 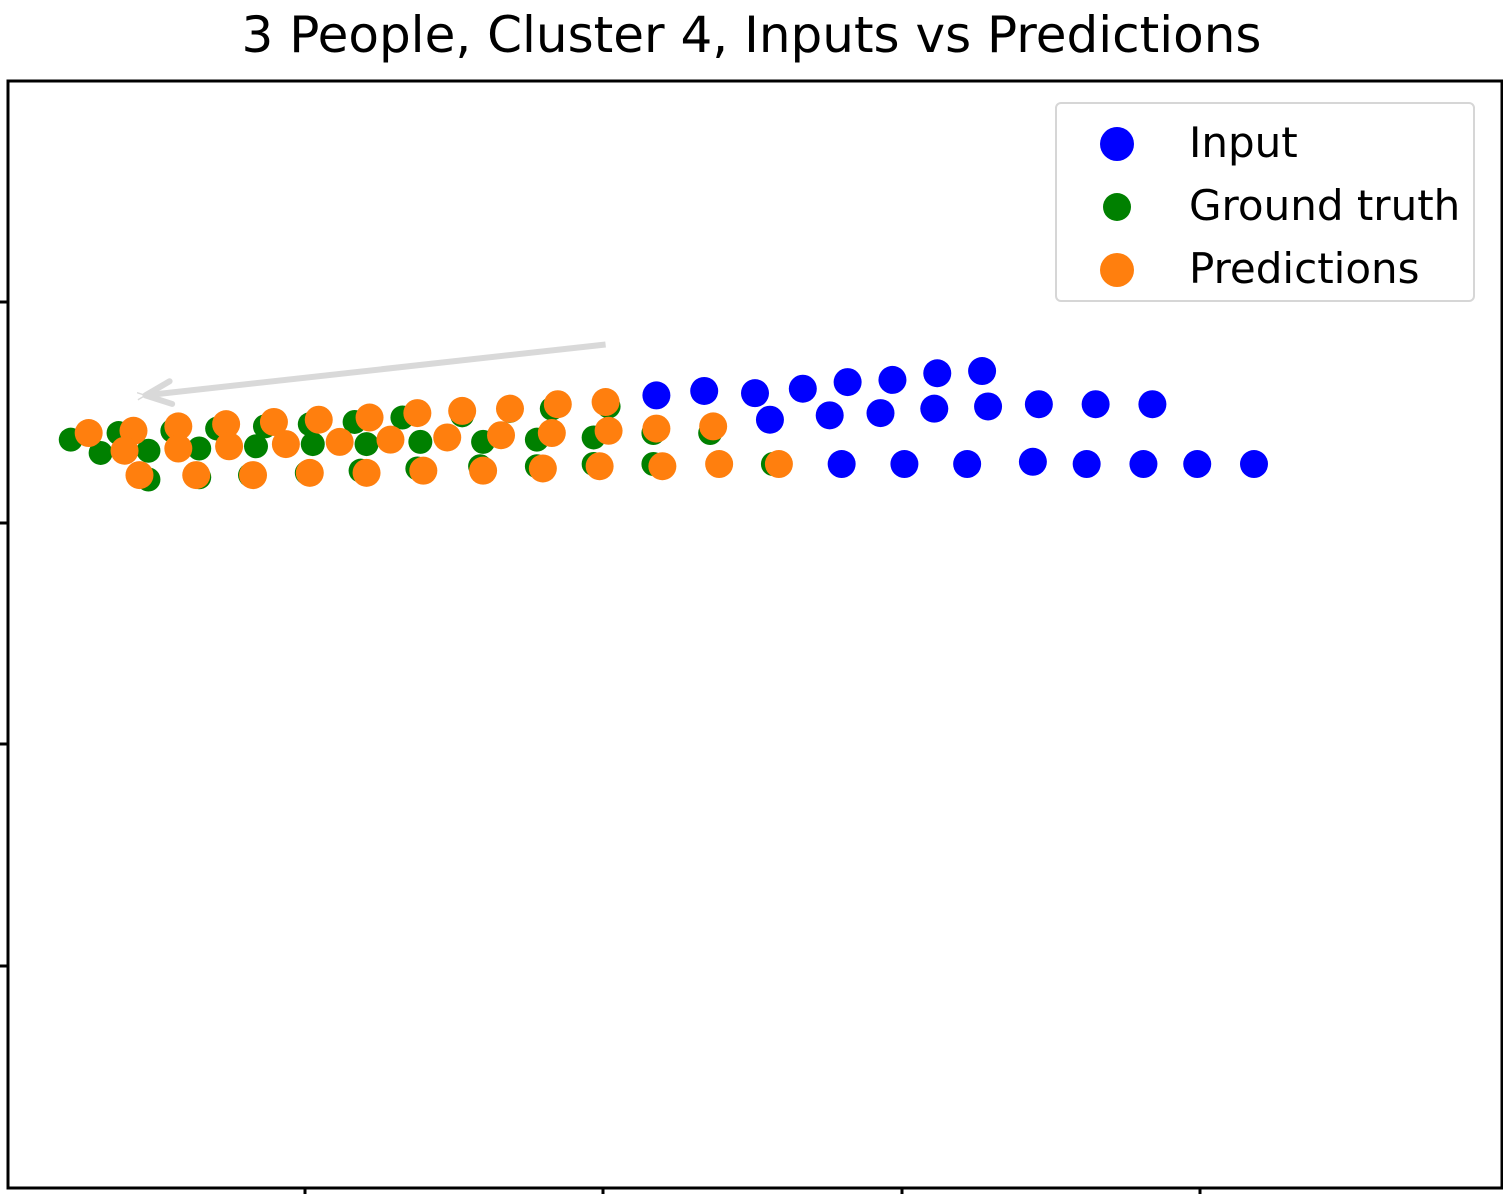 I want to click on legend-label-input: Input, so click(x=1243, y=142).